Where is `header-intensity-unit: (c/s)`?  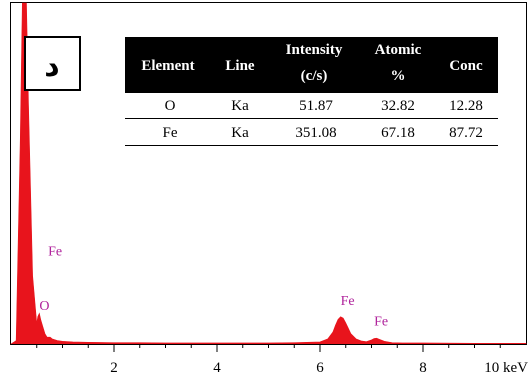 header-intensity-unit: (c/s) is located at coordinates (314, 76).